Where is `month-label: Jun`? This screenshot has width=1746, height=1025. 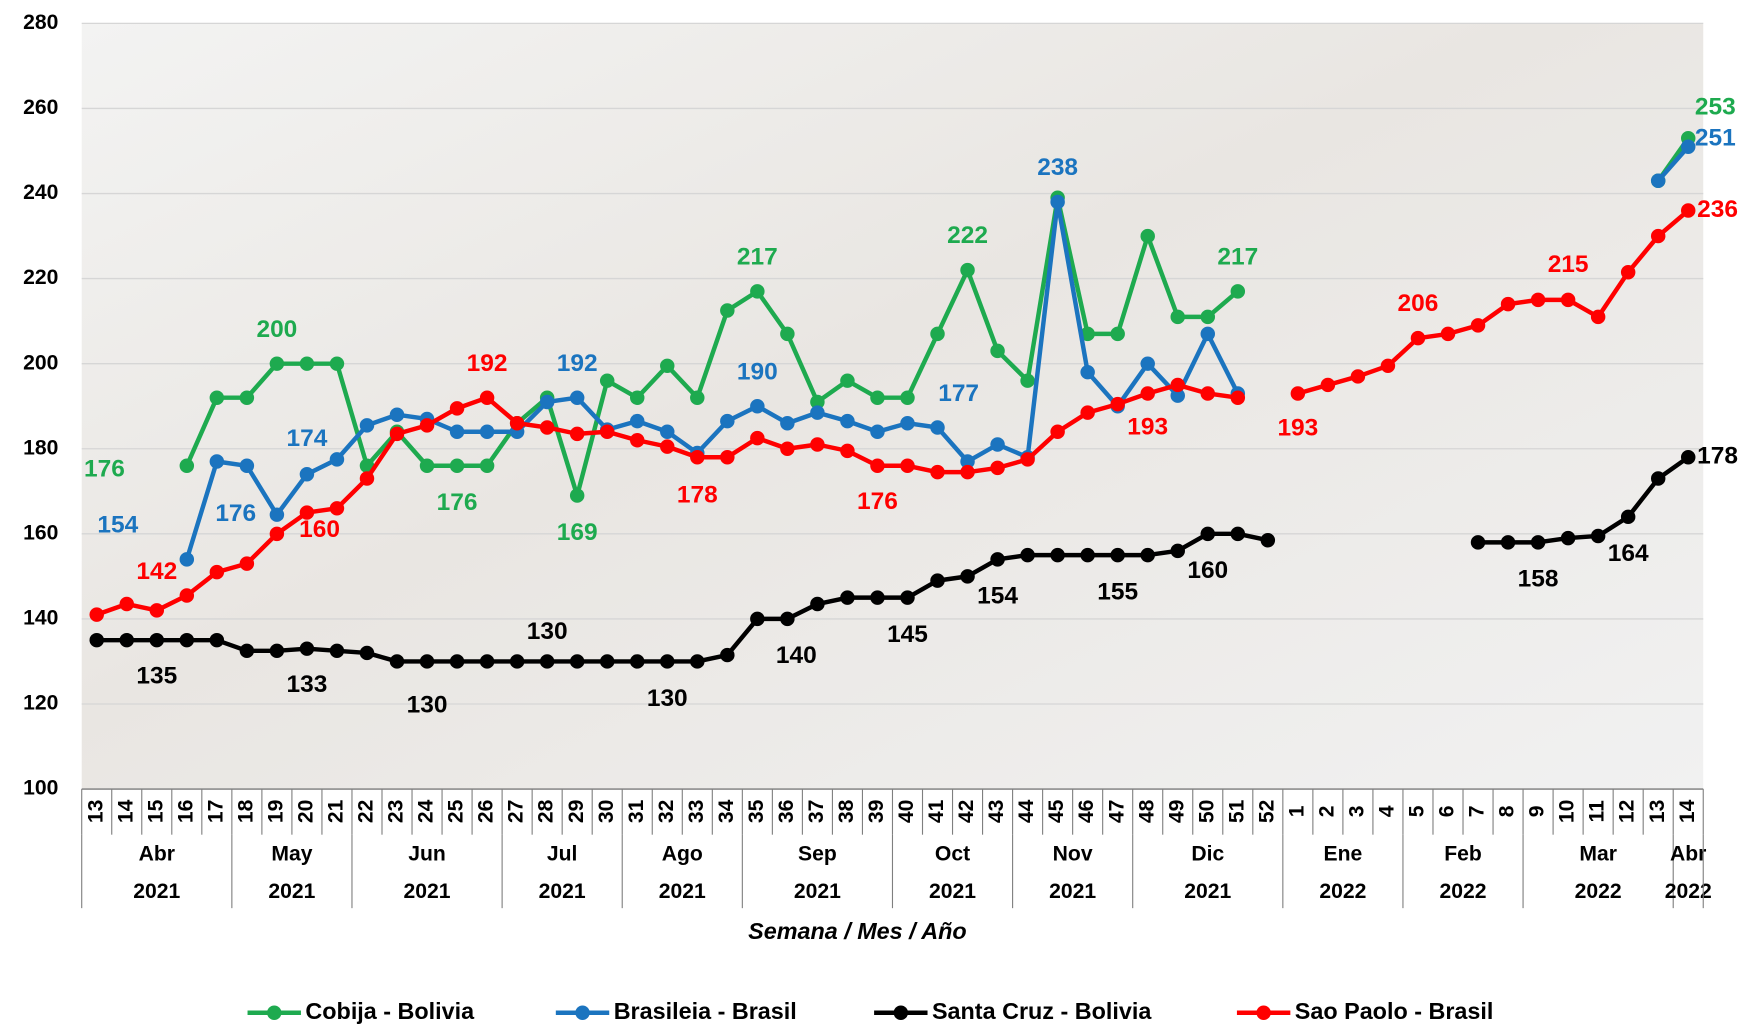
month-label: Jun is located at coordinates (427, 853).